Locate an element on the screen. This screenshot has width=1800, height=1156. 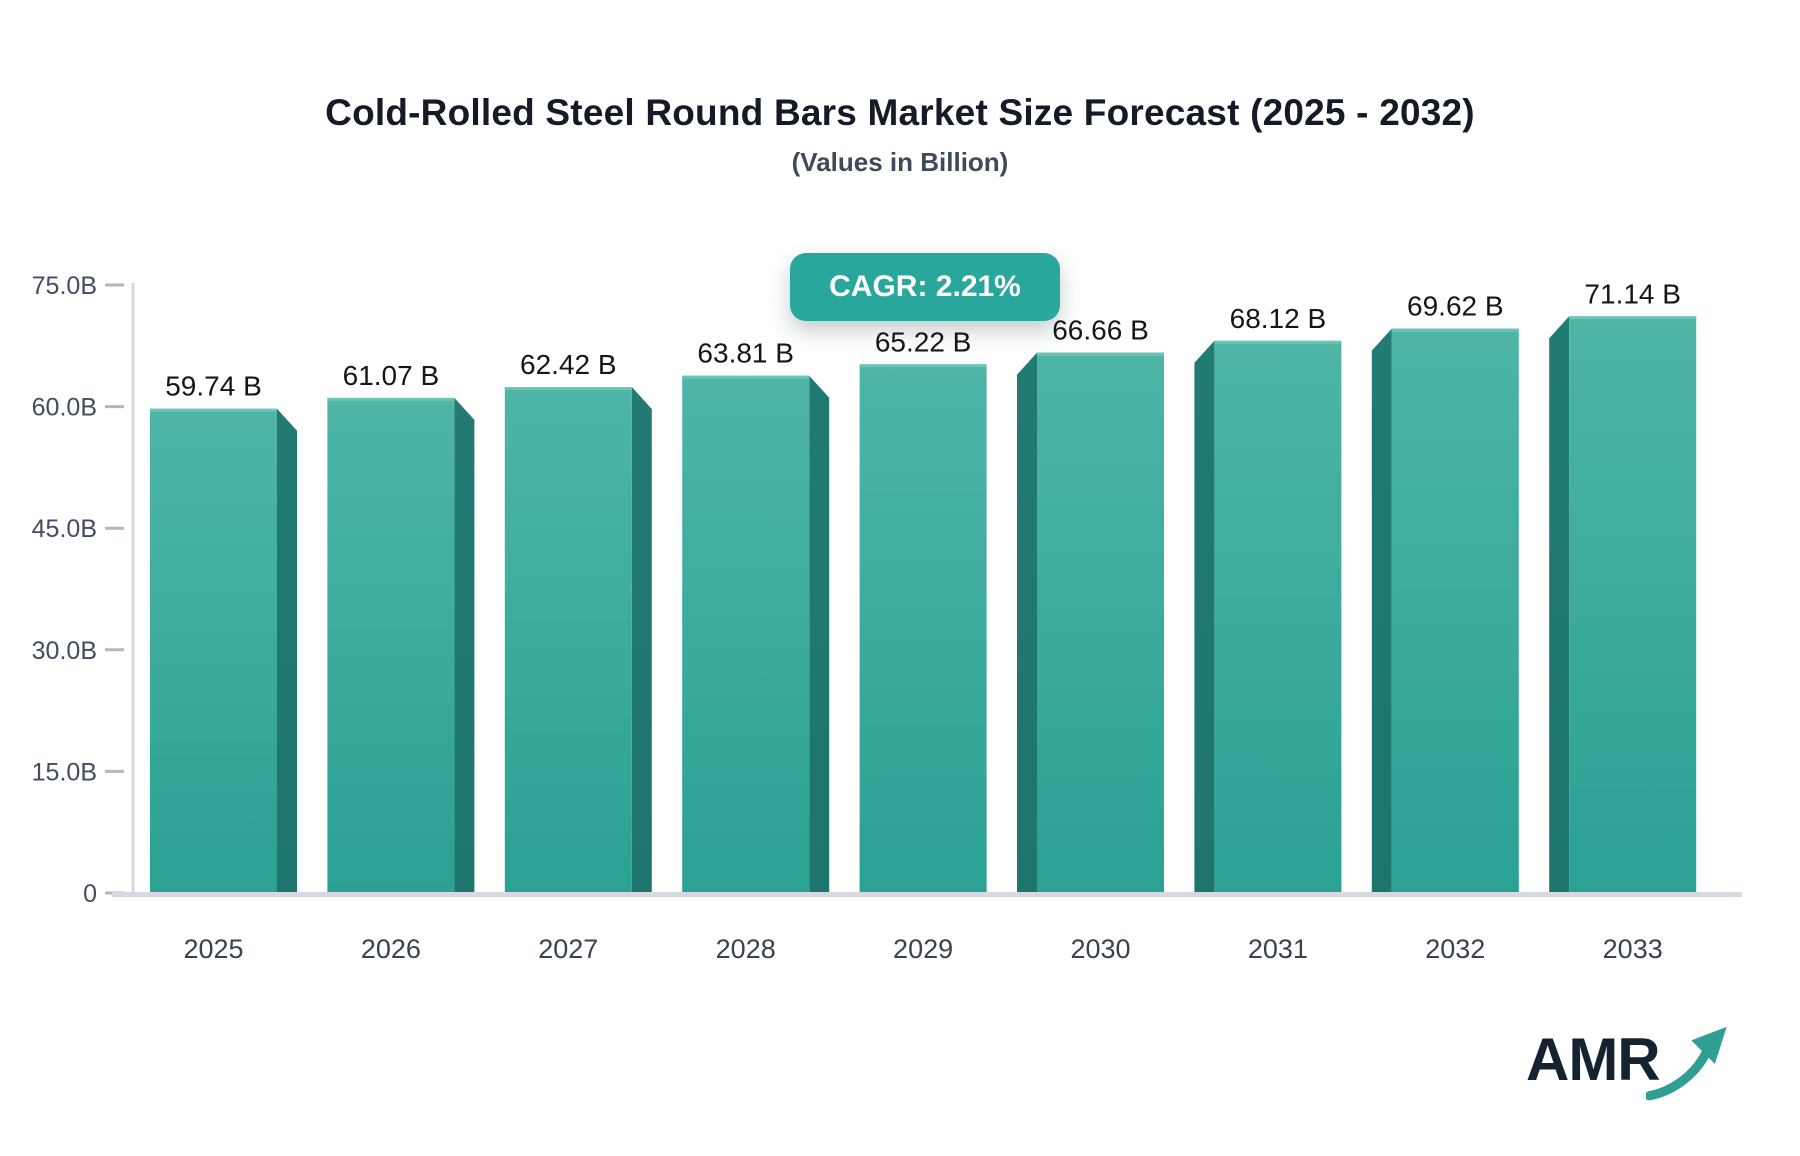
bar-value-label: 65.22 B is located at coordinates (923, 341).